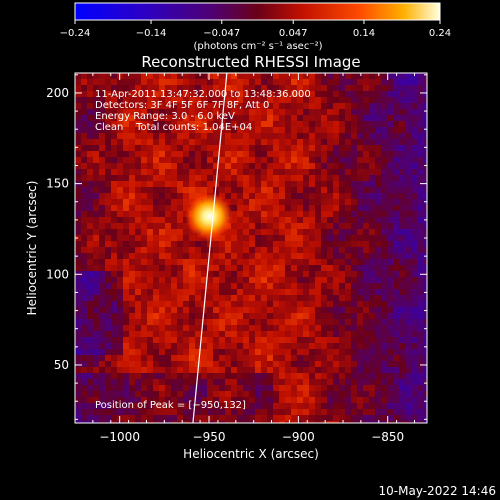  Describe the element at coordinates (182, 105) in the screenshot. I see `annotation-detectors: Detectors: 3F 4F 5F 6F 7F 8F, Att 0` at that location.